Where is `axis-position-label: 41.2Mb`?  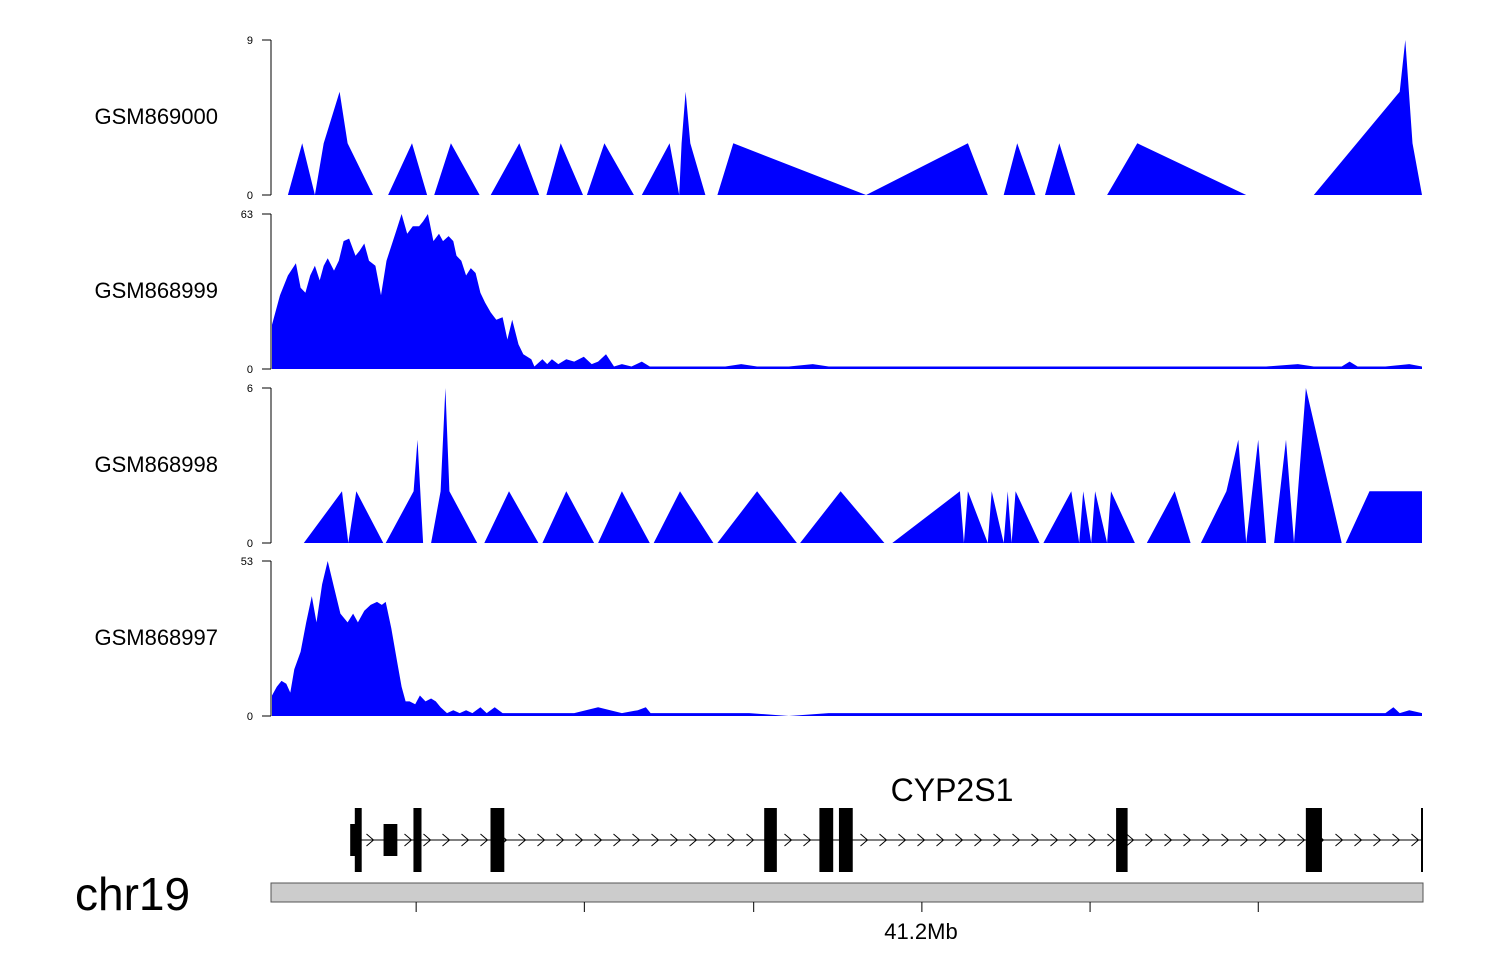
axis-position-label: 41.2Mb is located at coordinates (920, 931).